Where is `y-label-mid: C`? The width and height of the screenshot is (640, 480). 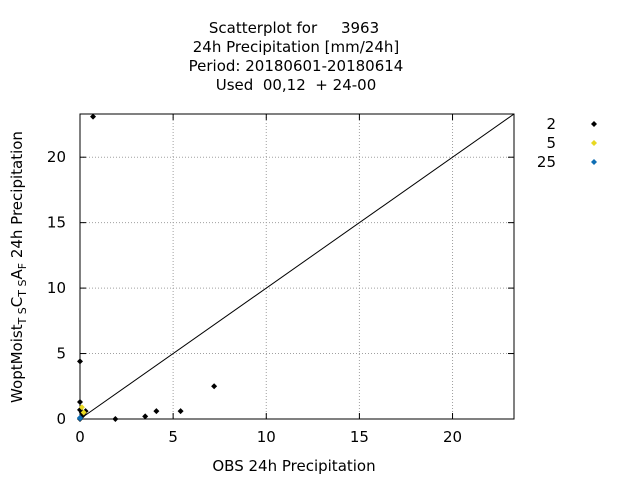 y-label-mid: C is located at coordinates (17, 302).